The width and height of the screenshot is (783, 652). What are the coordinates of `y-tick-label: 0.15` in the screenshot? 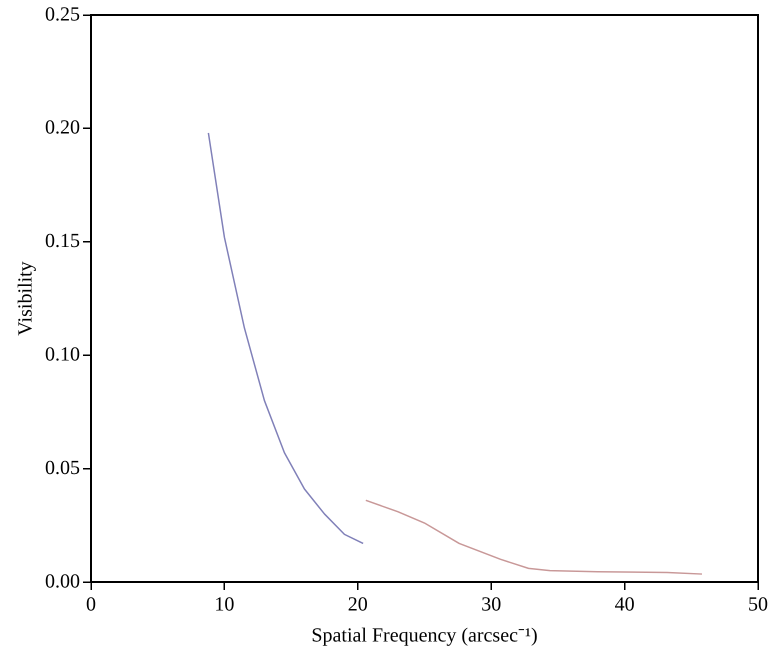 It's located at (62, 241).